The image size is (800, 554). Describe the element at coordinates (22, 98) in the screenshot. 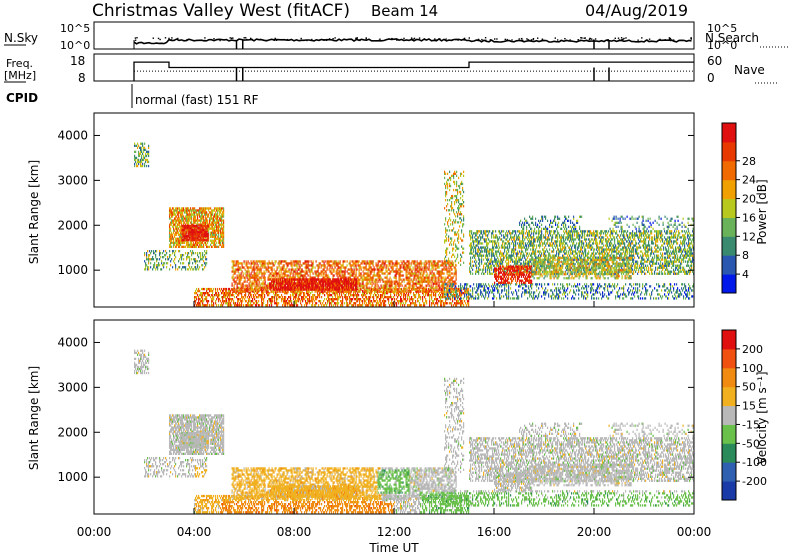

I see `cpid-label: CPID` at that location.